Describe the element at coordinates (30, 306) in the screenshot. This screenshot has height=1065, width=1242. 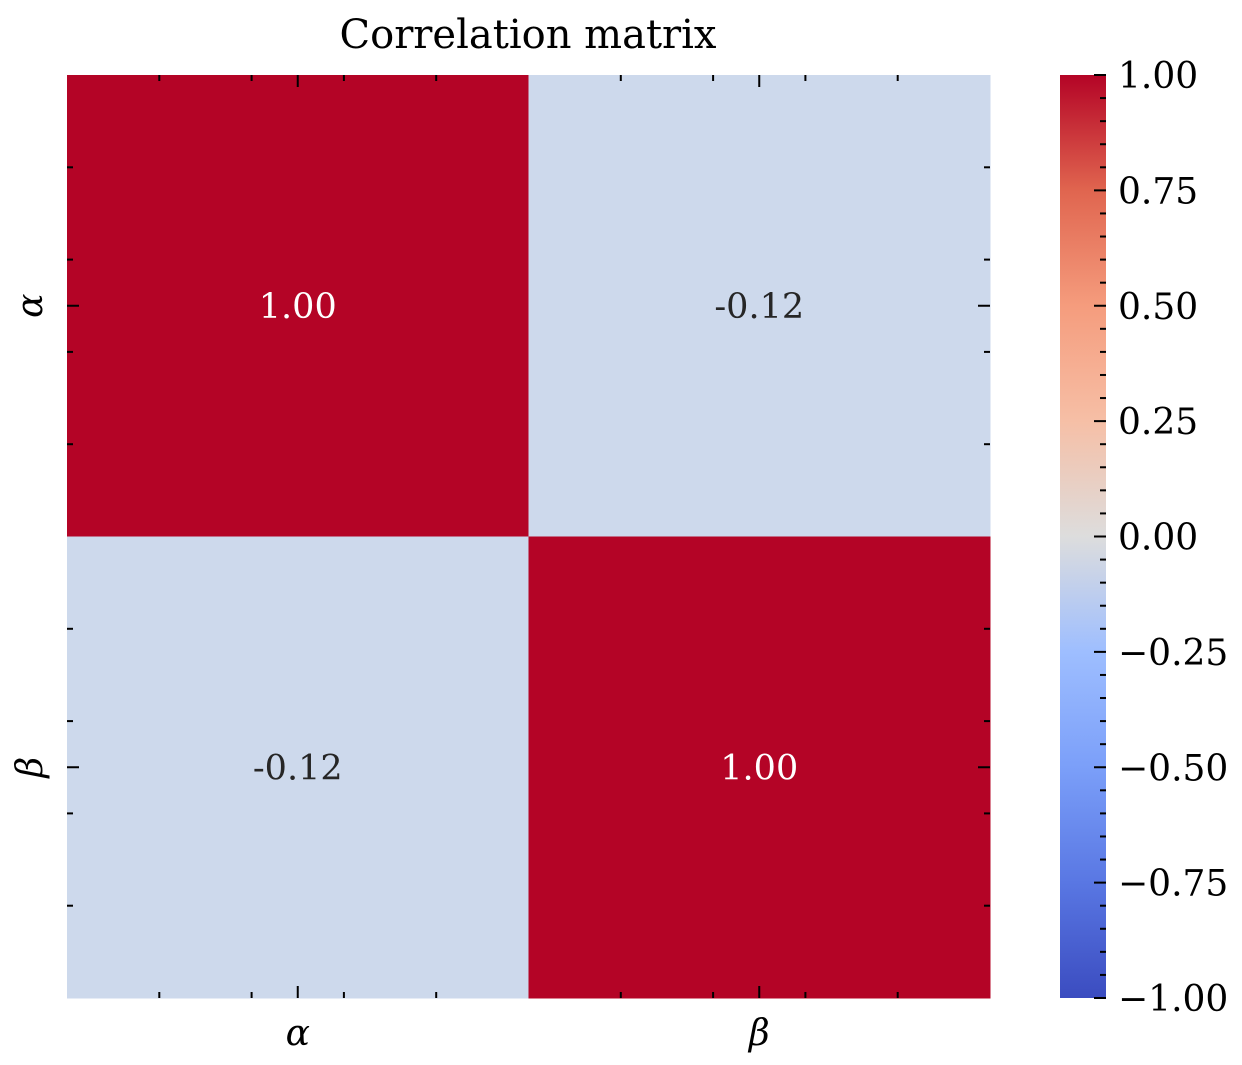
I see `y-tick-label: α` at that location.